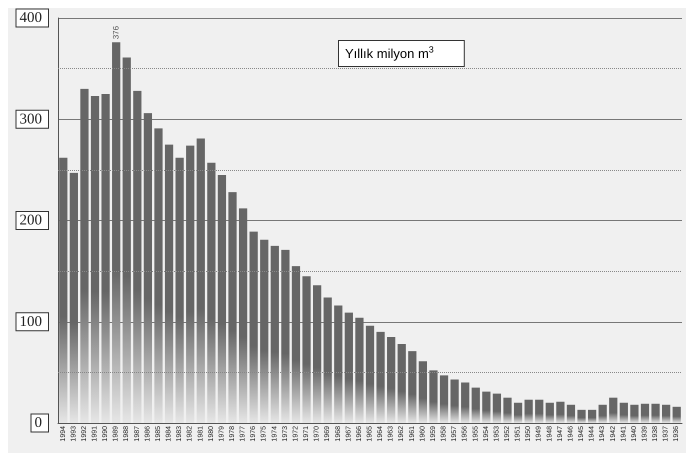 This screenshot has height=461, width=694. I want to click on y-tick-label: 0, so click(38, 423).